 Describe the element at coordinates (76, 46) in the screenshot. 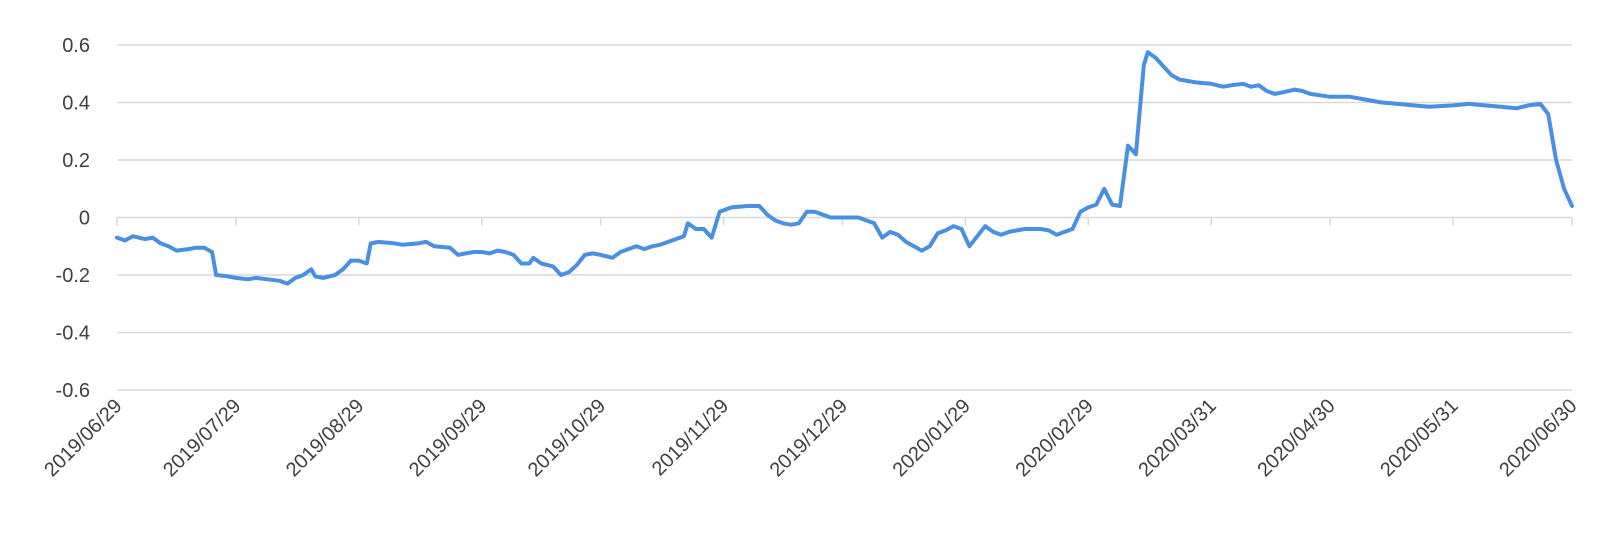

I see `y-tick-label: 0.6` at that location.